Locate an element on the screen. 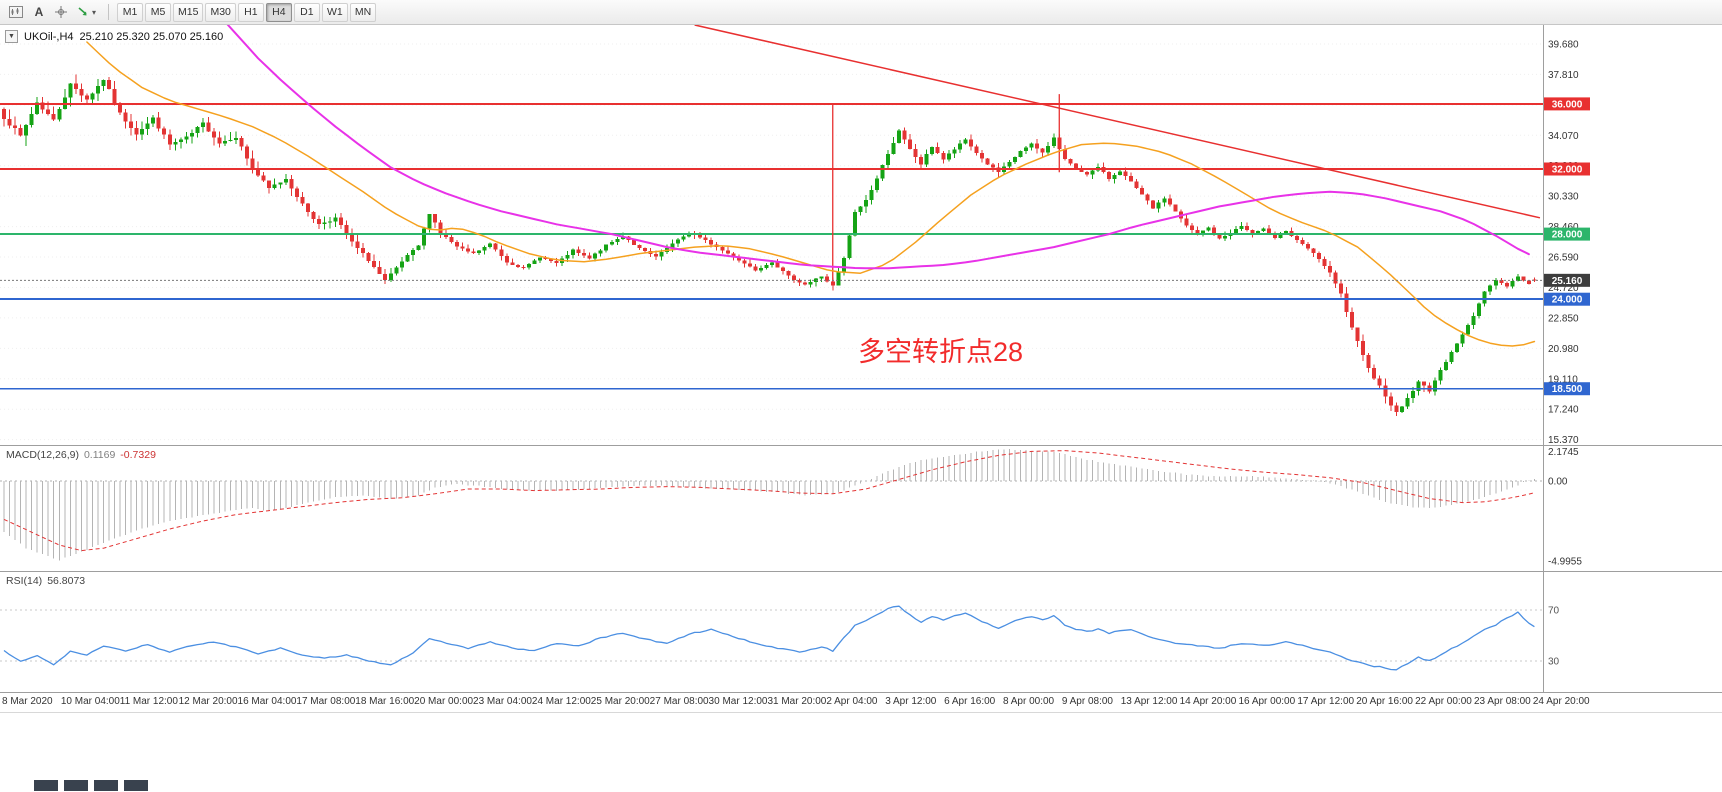  timeframe-w1-button: W1 is located at coordinates (334, 12).